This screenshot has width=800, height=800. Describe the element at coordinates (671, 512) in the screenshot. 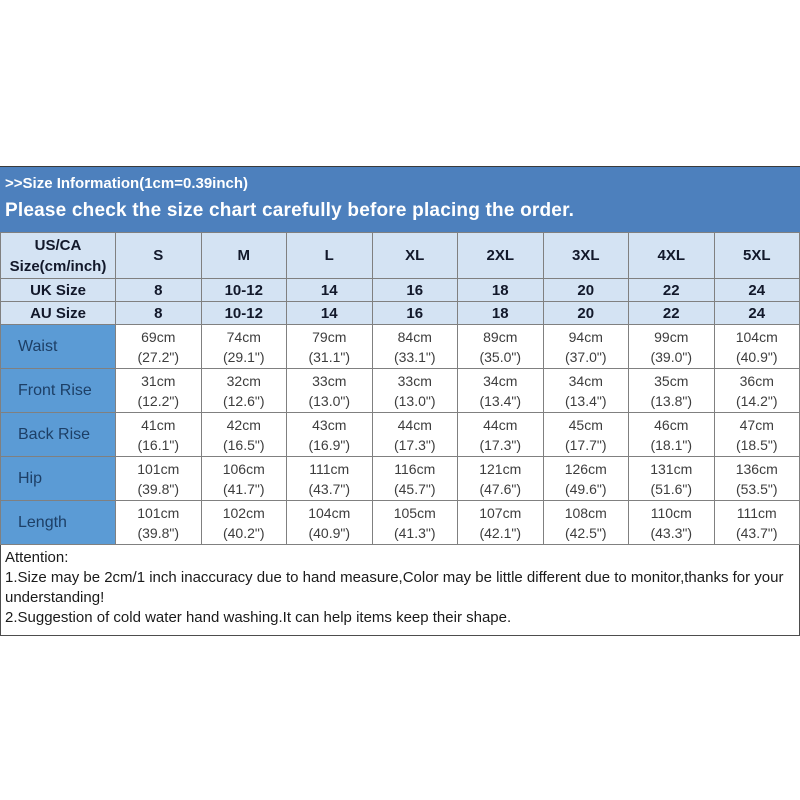

I see `value-cm: 110cm` at that location.